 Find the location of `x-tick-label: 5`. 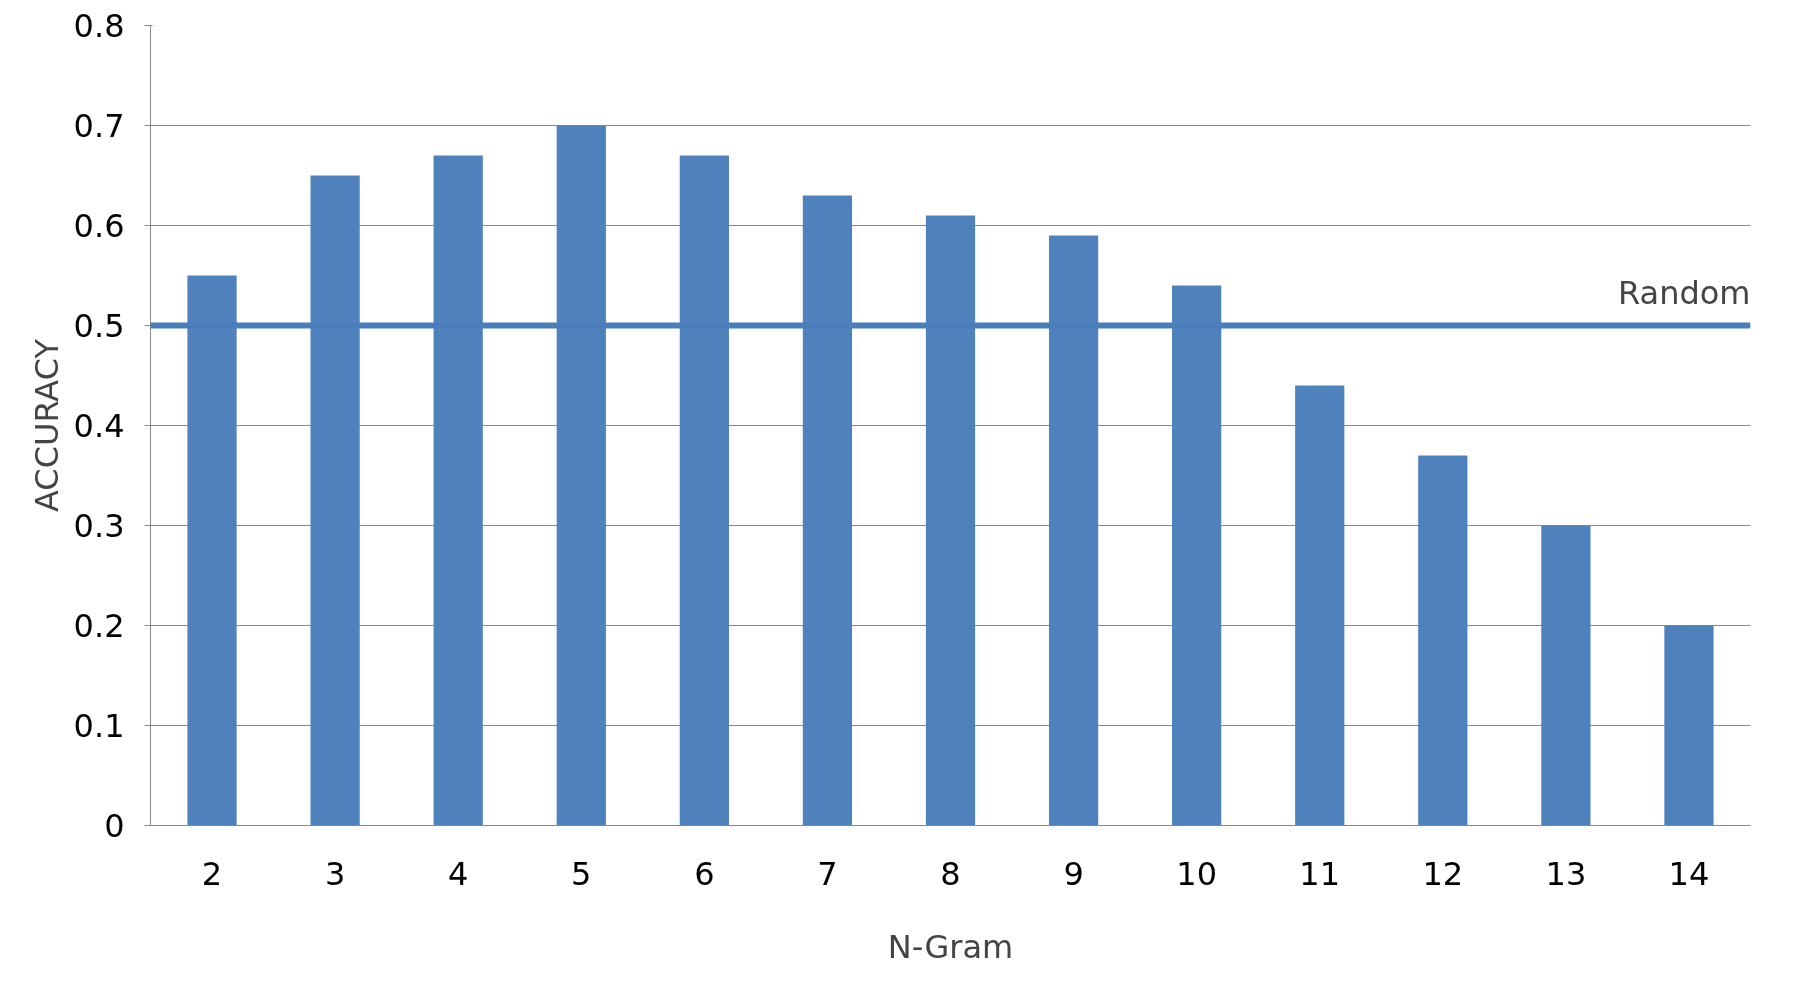

x-tick-label: 5 is located at coordinates (581, 873).